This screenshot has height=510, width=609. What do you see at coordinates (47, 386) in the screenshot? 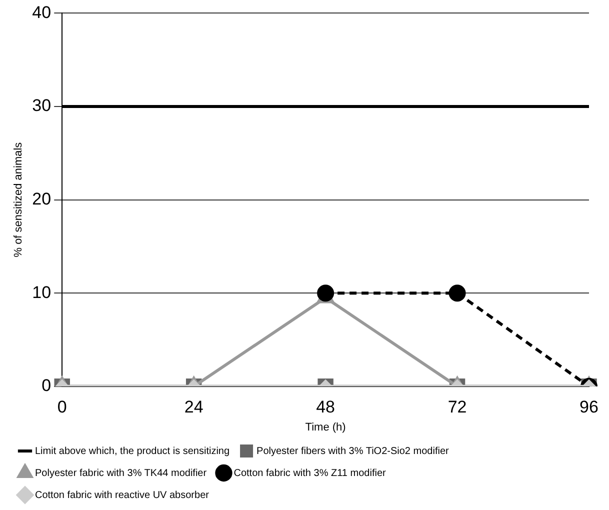
I see `y-tick-label: 0` at bounding box center [47, 386].